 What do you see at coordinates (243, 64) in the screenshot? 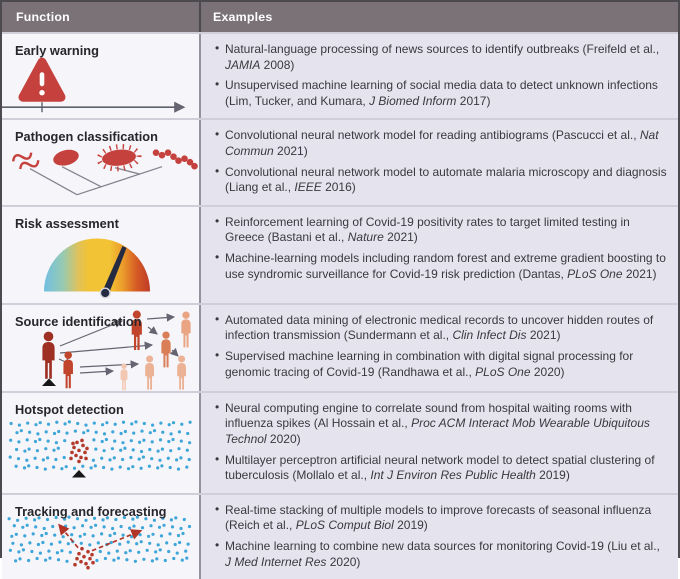
I see `journal-name: JAMIA` at bounding box center [243, 64].